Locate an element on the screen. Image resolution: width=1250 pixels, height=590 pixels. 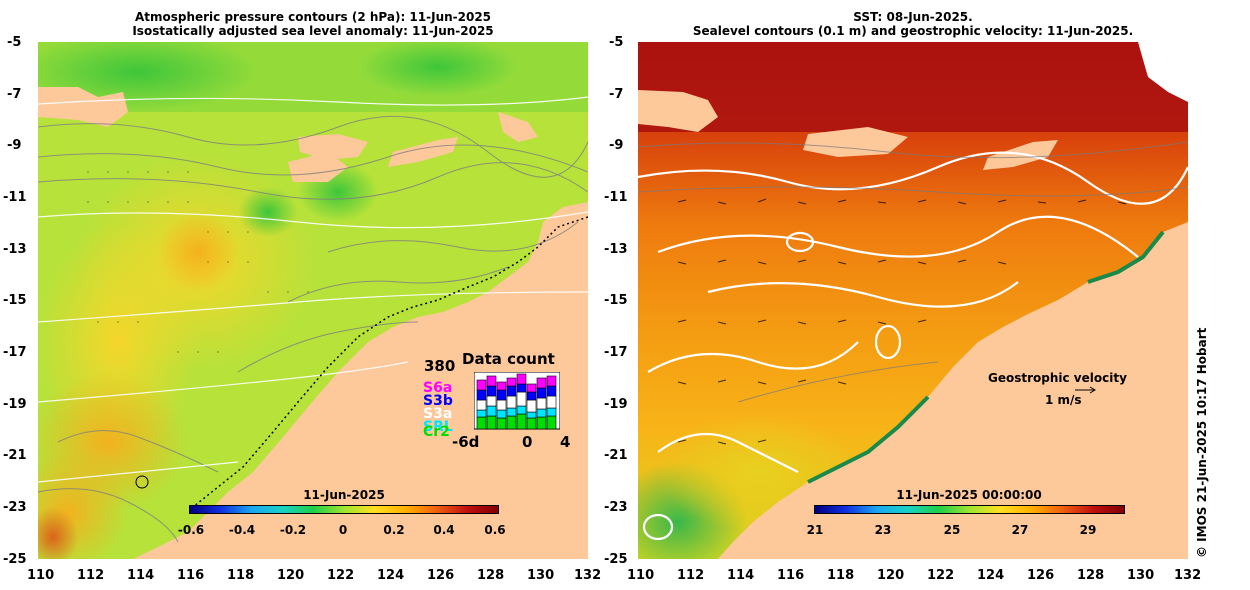
left-cbar-tick: -0.4 is located at coordinates (242, 530).